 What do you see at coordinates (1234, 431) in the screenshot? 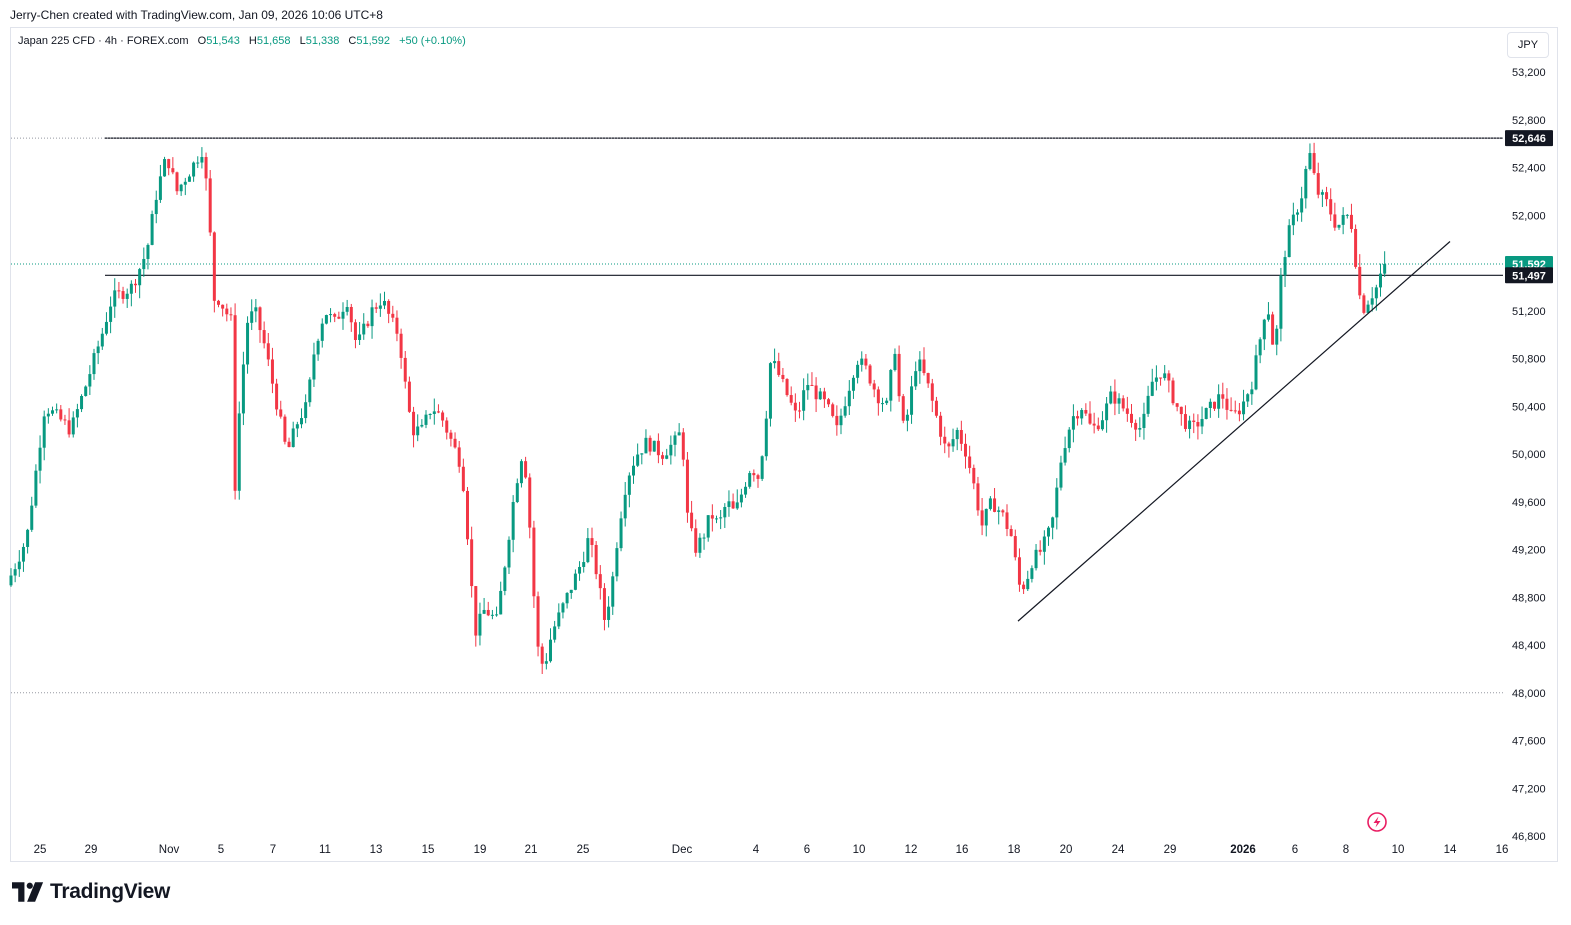
I see `ascending-trendline` at bounding box center [1234, 431].